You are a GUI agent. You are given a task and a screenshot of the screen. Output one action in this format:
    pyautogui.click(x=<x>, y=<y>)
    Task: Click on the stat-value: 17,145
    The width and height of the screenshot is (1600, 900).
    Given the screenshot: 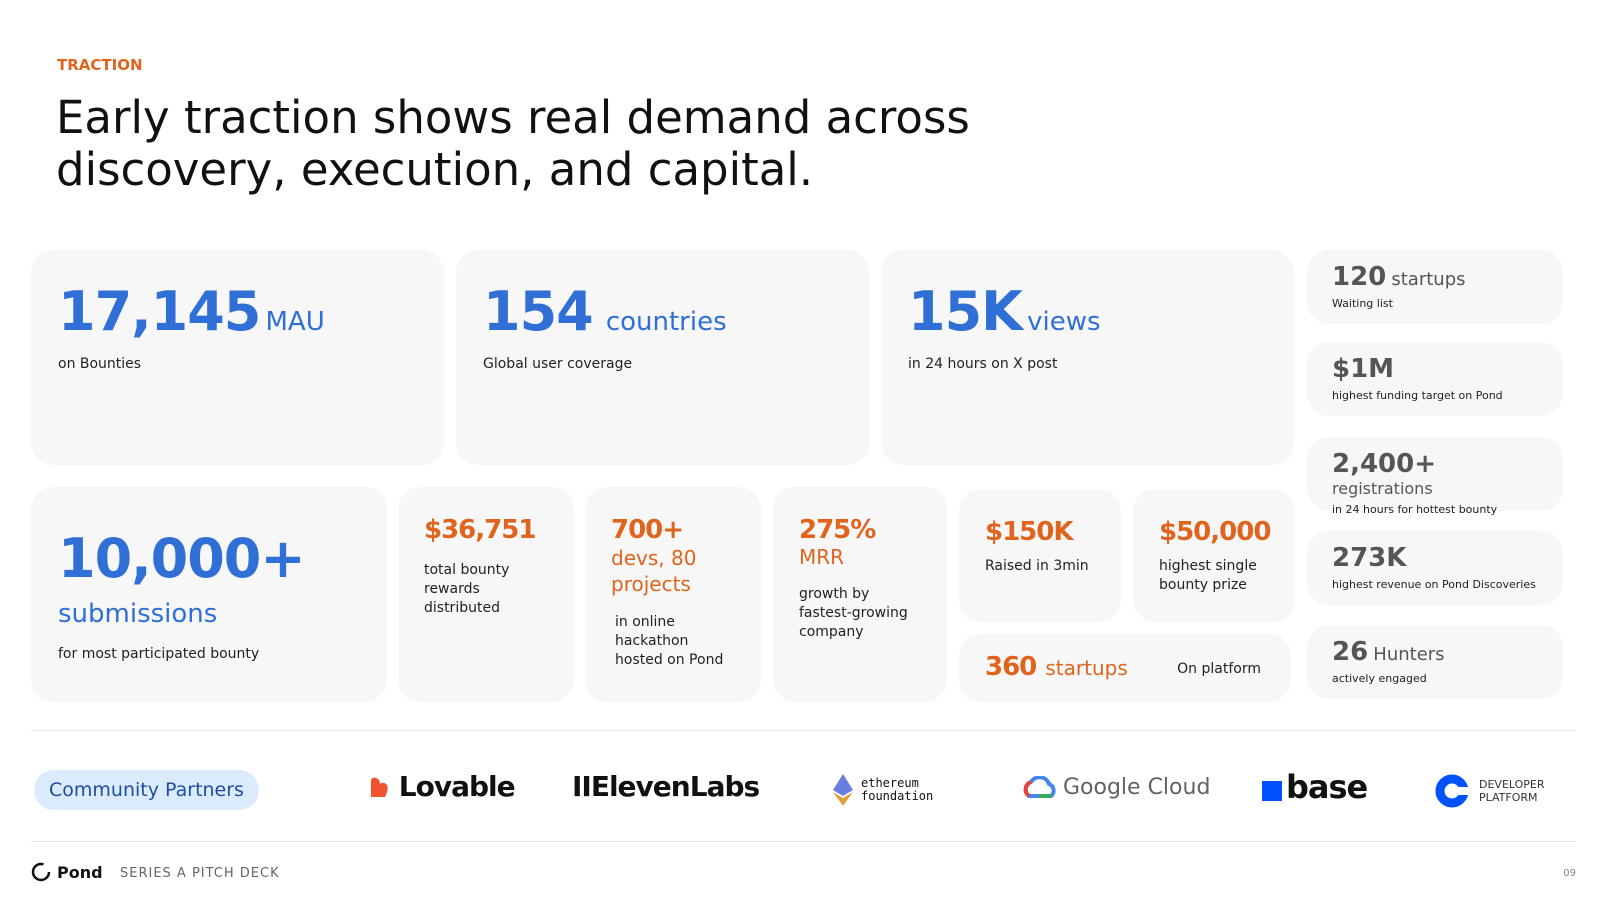 What is the action you would take?
    pyautogui.click(x=159, y=311)
    